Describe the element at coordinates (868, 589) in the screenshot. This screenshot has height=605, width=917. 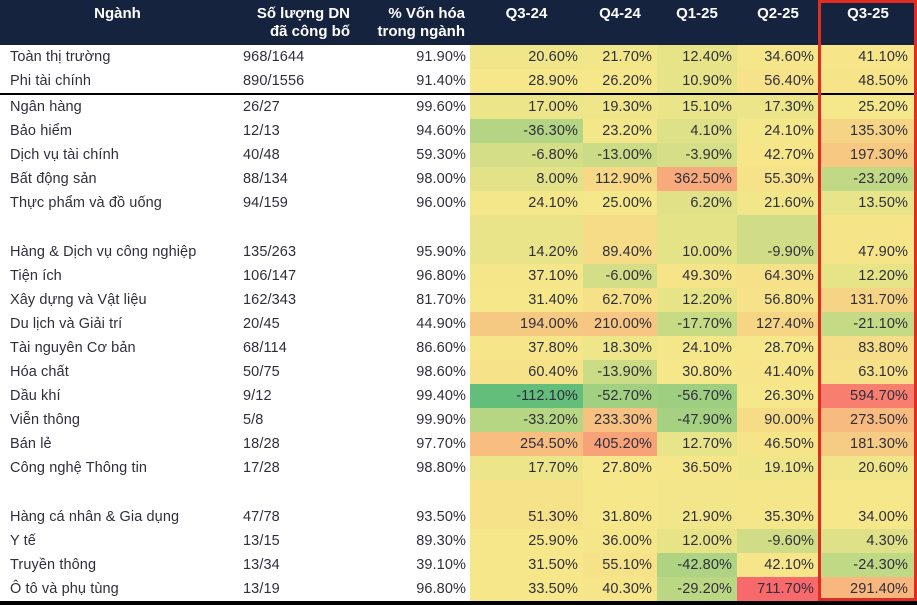
I see `value-cell-q3-25: 291.40%` at that location.